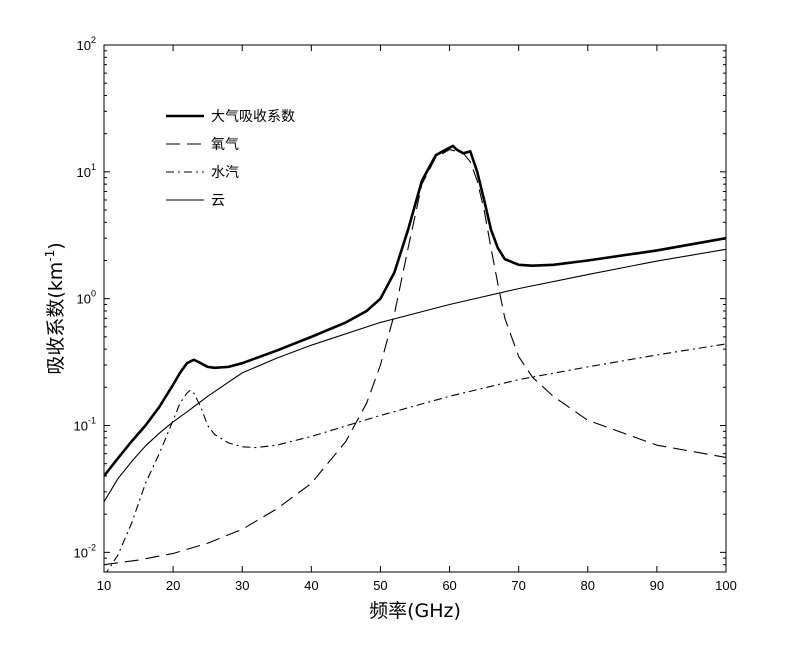  Describe the element at coordinates (518, 585) in the screenshot. I see `x-tick-label: 70` at that location.